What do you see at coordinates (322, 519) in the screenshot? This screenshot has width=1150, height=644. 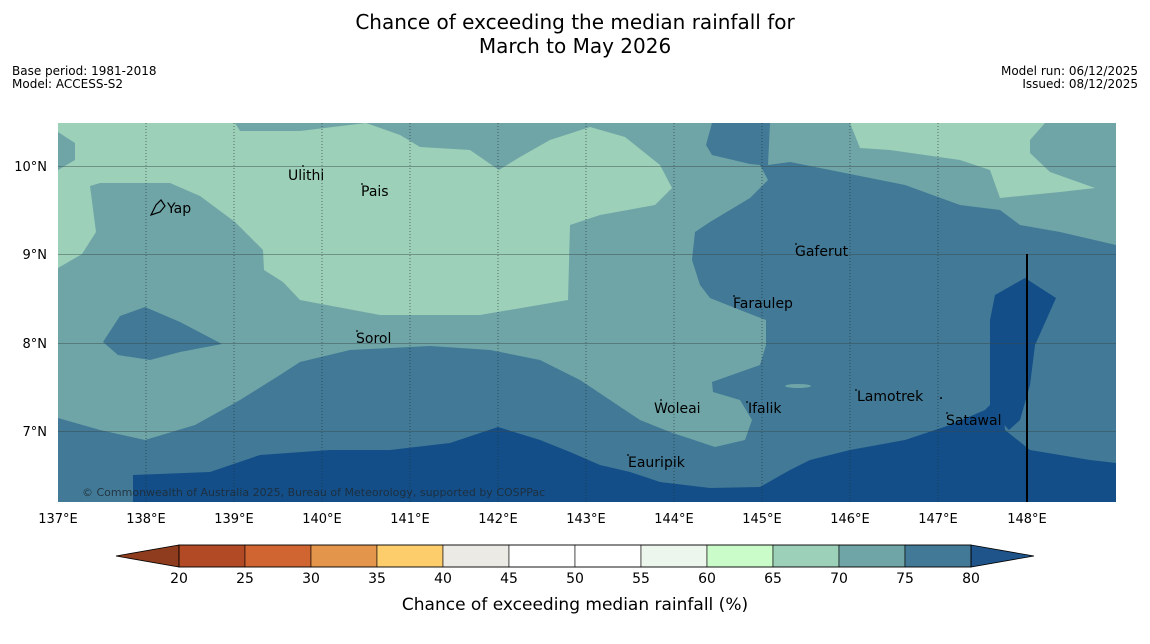 I see `lon-label-140e: 140°E` at bounding box center [322, 519].